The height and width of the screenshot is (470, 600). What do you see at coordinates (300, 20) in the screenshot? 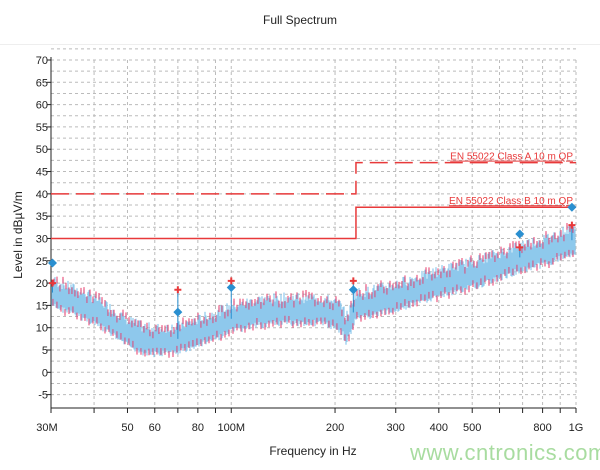
I see `chart-title: Full Spectrum` at bounding box center [300, 20].